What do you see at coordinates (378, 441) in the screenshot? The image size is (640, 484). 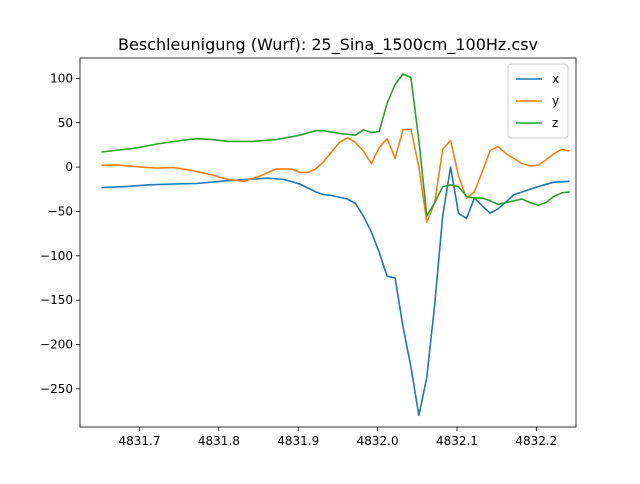 I see `x-tick-label: 4832.0` at bounding box center [378, 441].